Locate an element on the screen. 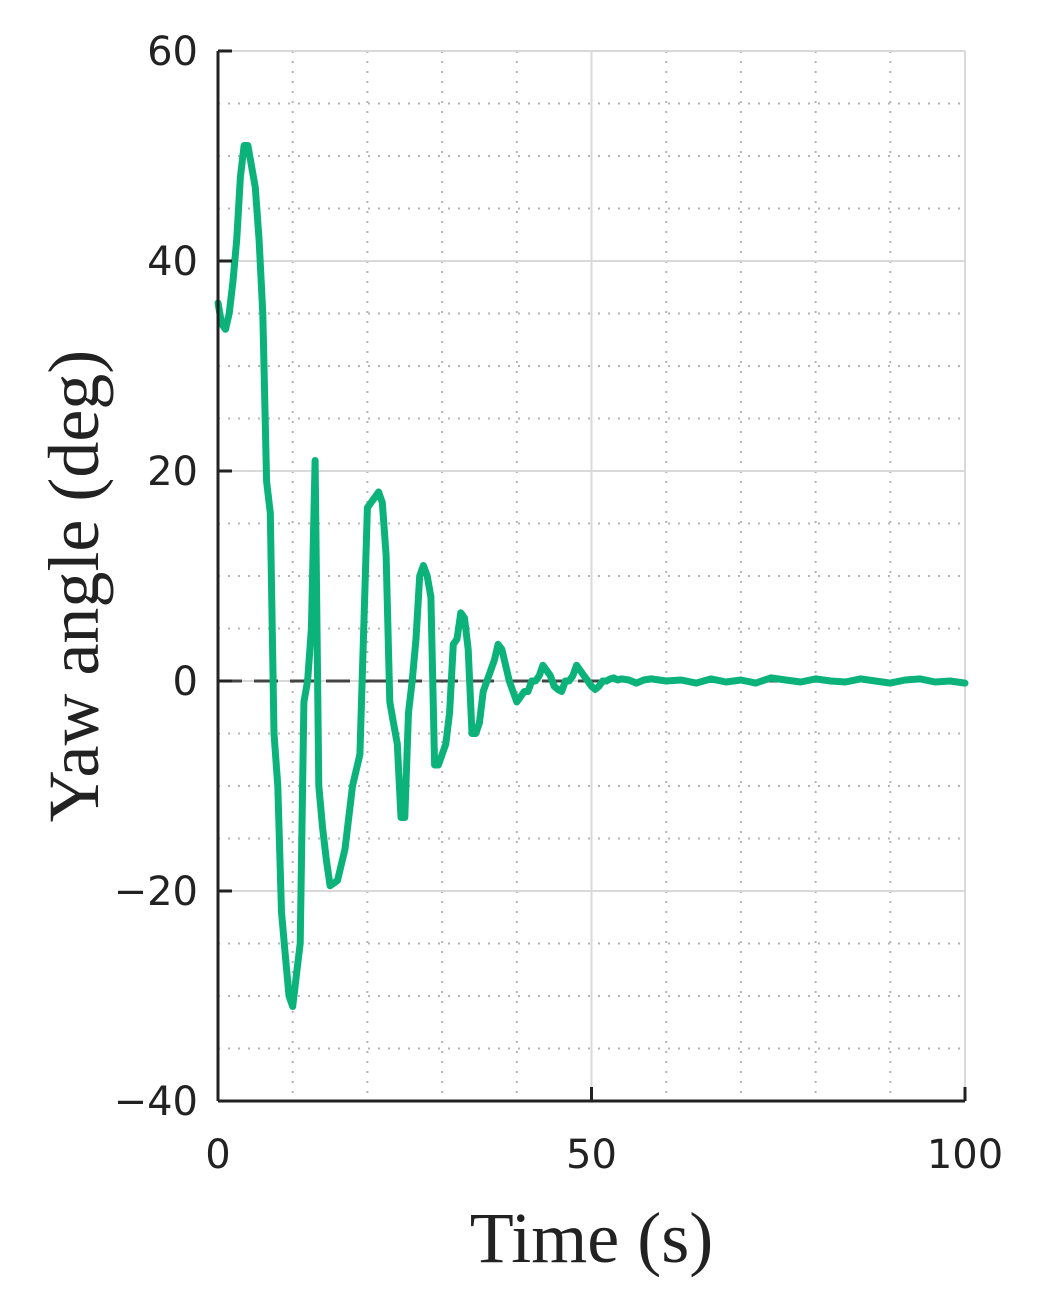 Image resolution: width=1048 pixels, height=1305 pixels. x-tick-label: 50 is located at coordinates (591, 1155).